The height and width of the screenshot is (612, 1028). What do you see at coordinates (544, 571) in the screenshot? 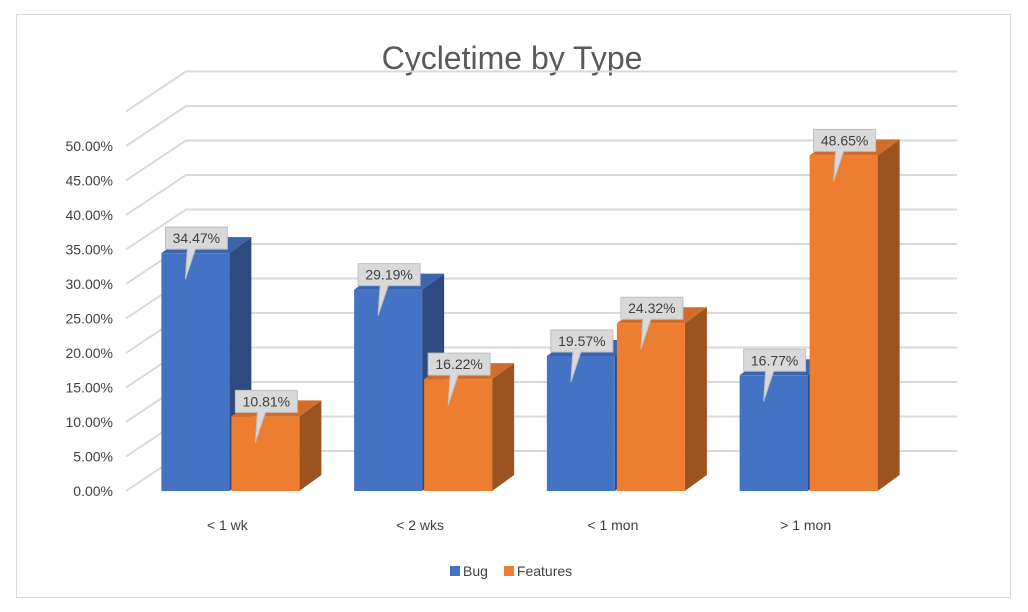
I see `legend-label: Features` at bounding box center [544, 571].